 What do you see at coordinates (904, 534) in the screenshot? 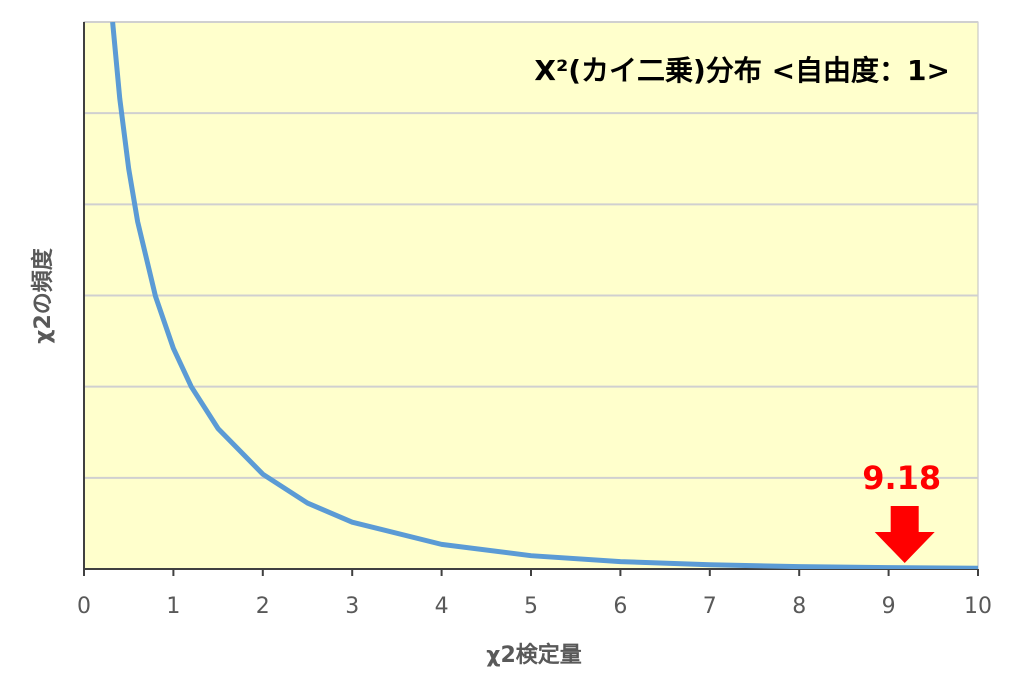
I see `annotation-arrow` at bounding box center [904, 534].